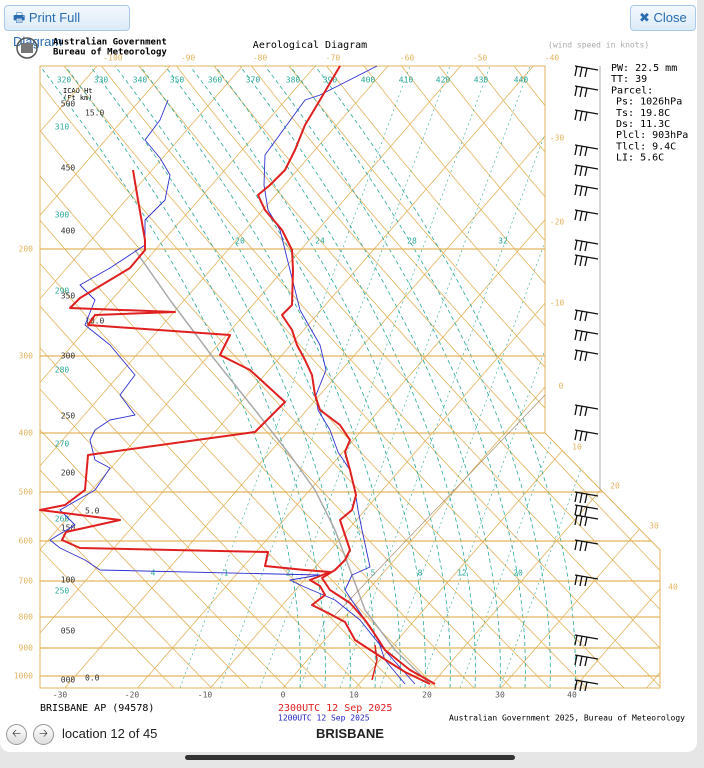 The width and height of the screenshot is (704, 768). What do you see at coordinates (205, 695) in the screenshot?
I see `temp-bottom-label: -10` at bounding box center [205, 695].